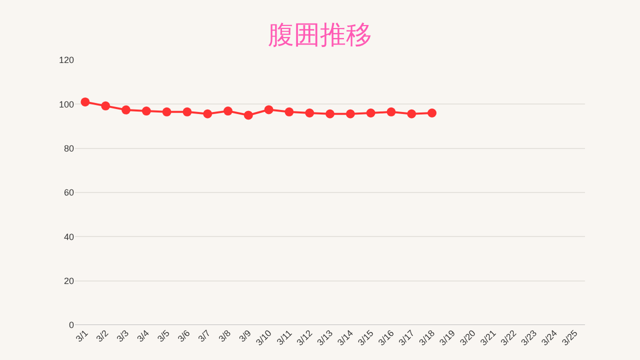 The width and height of the screenshot is (640, 360). Describe the element at coordinates (143, 336) in the screenshot. I see `x-tick-label: 3/4` at that location.